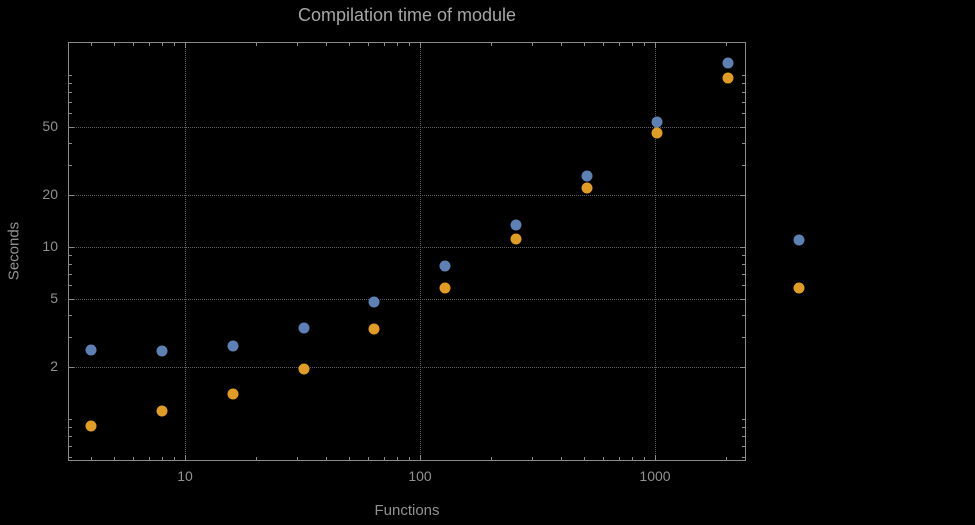 The width and height of the screenshot is (975, 525). I want to click on chart-title: Compilation time of module, so click(407, 15).